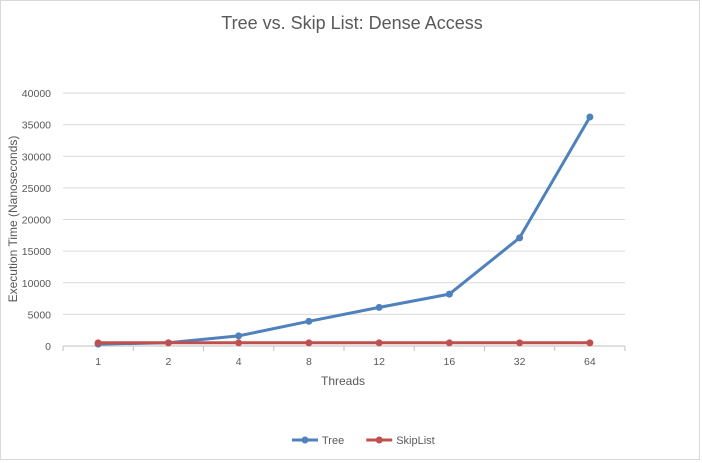 The image size is (702, 463). I want to click on y-tick-label: 5000, so click(40, 315).